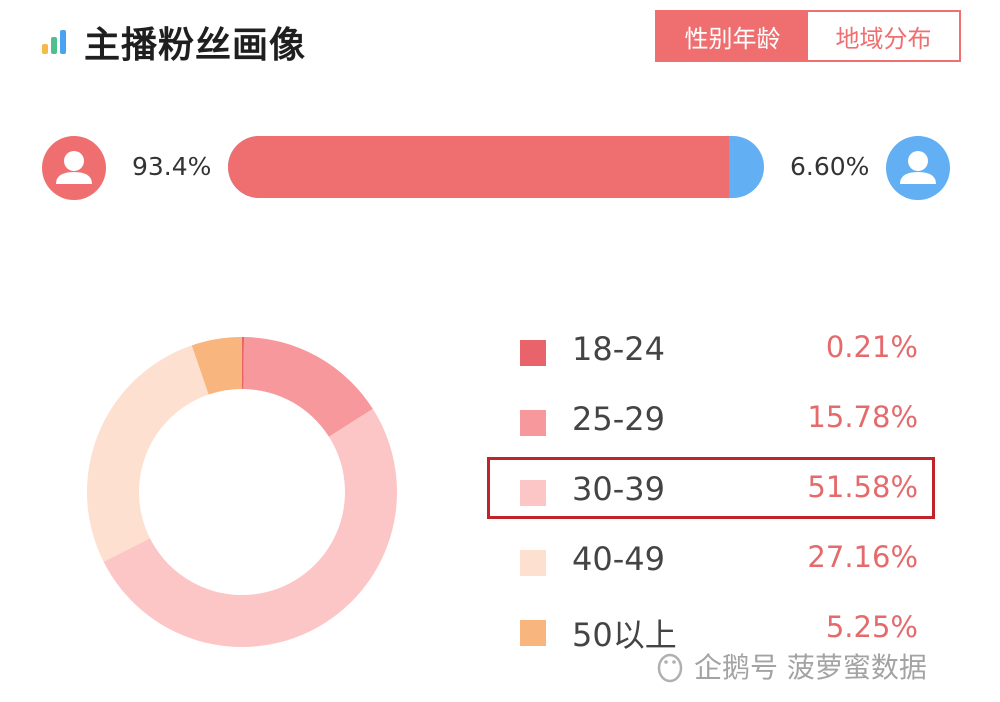 The width and height of the screenshot is (1000, 702). What do you see at coordinates (862, 417) in the screenshot?
I see `legend-value: 15.78%` at bounding box center [862, 417].